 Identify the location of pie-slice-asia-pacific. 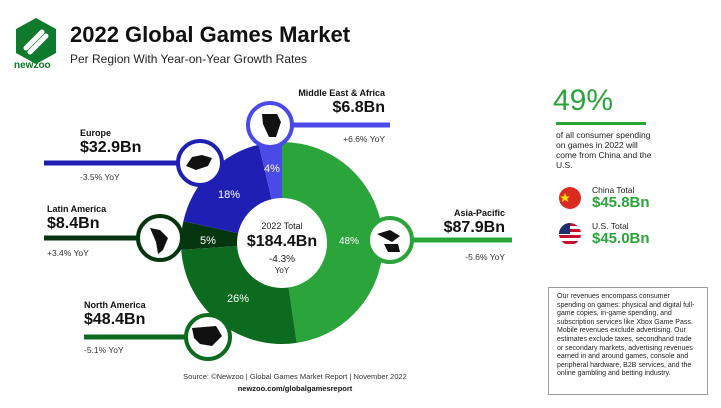
(333, 242).